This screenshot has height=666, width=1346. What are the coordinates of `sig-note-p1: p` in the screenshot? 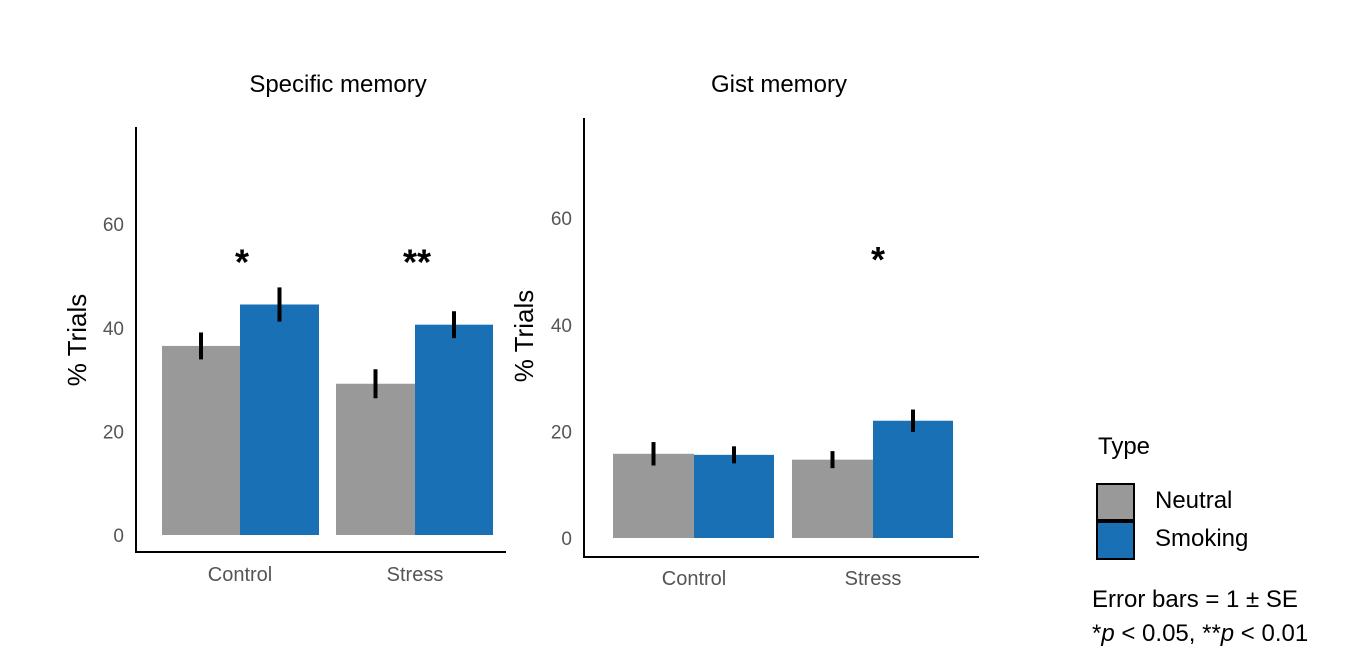 It's located at (1107, 633).